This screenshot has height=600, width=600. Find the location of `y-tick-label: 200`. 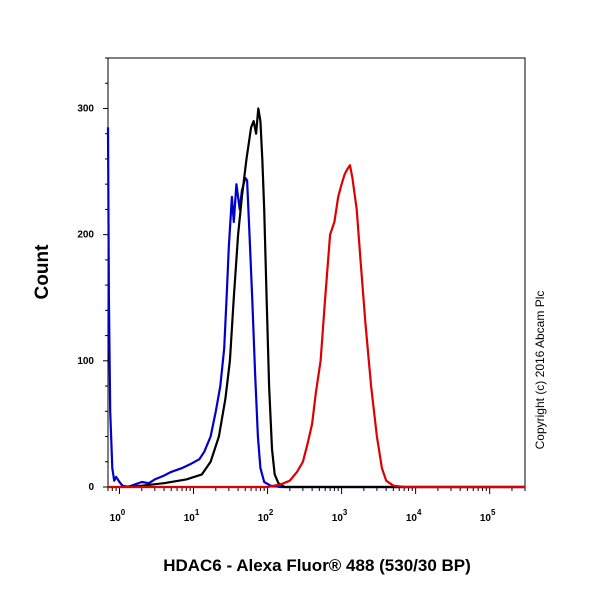

y-tick-label: 200 is located at coordinates (85, 235).